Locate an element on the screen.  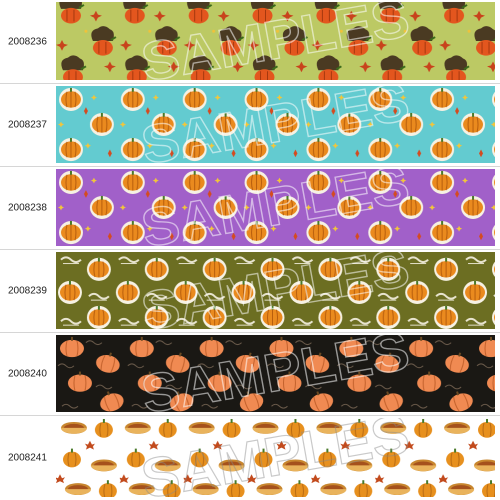
ribbon-code: 2008236 is located at coordinates (27, 41).